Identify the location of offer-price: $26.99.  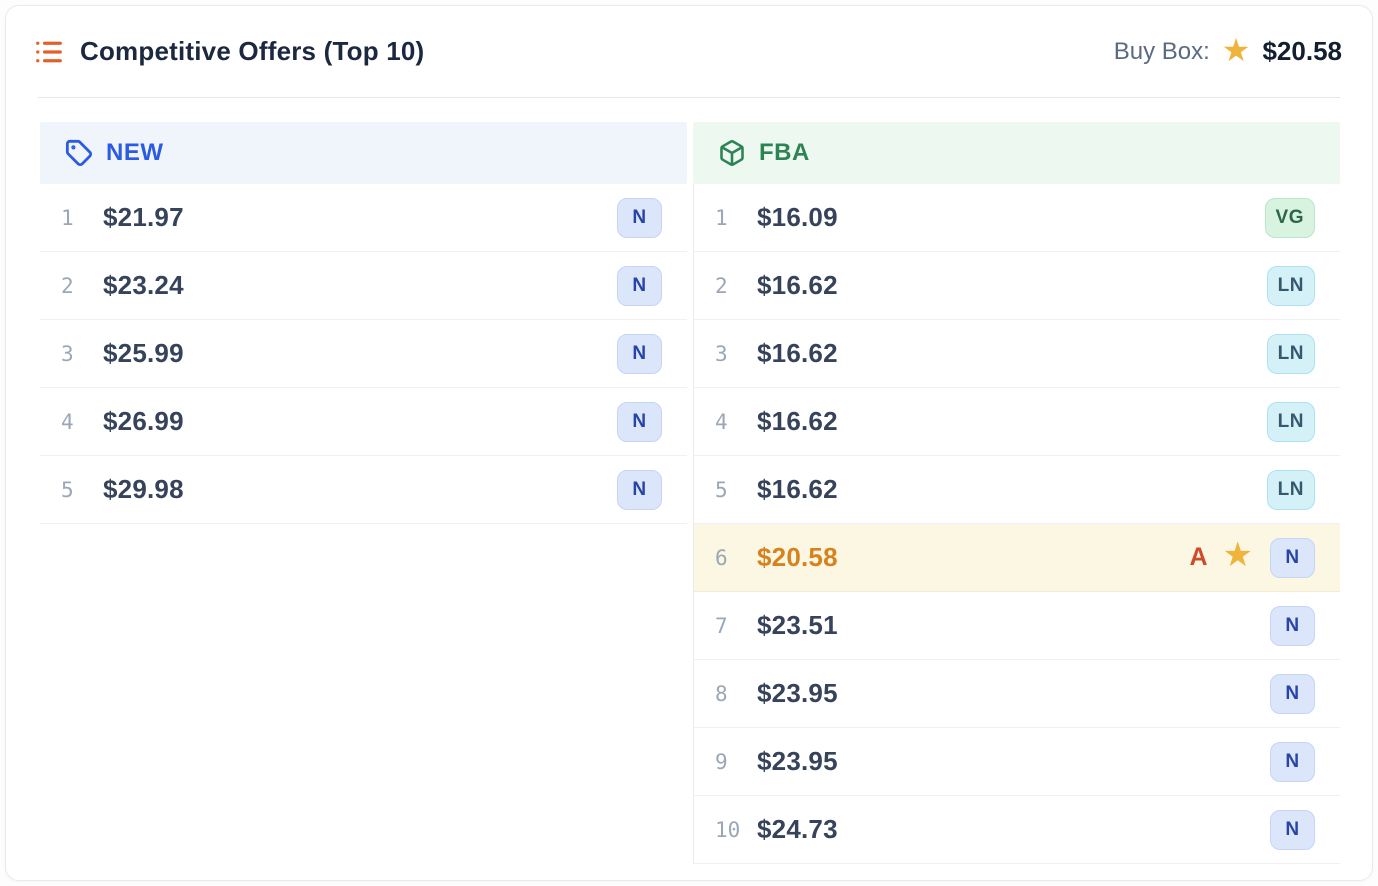
(143, 421).